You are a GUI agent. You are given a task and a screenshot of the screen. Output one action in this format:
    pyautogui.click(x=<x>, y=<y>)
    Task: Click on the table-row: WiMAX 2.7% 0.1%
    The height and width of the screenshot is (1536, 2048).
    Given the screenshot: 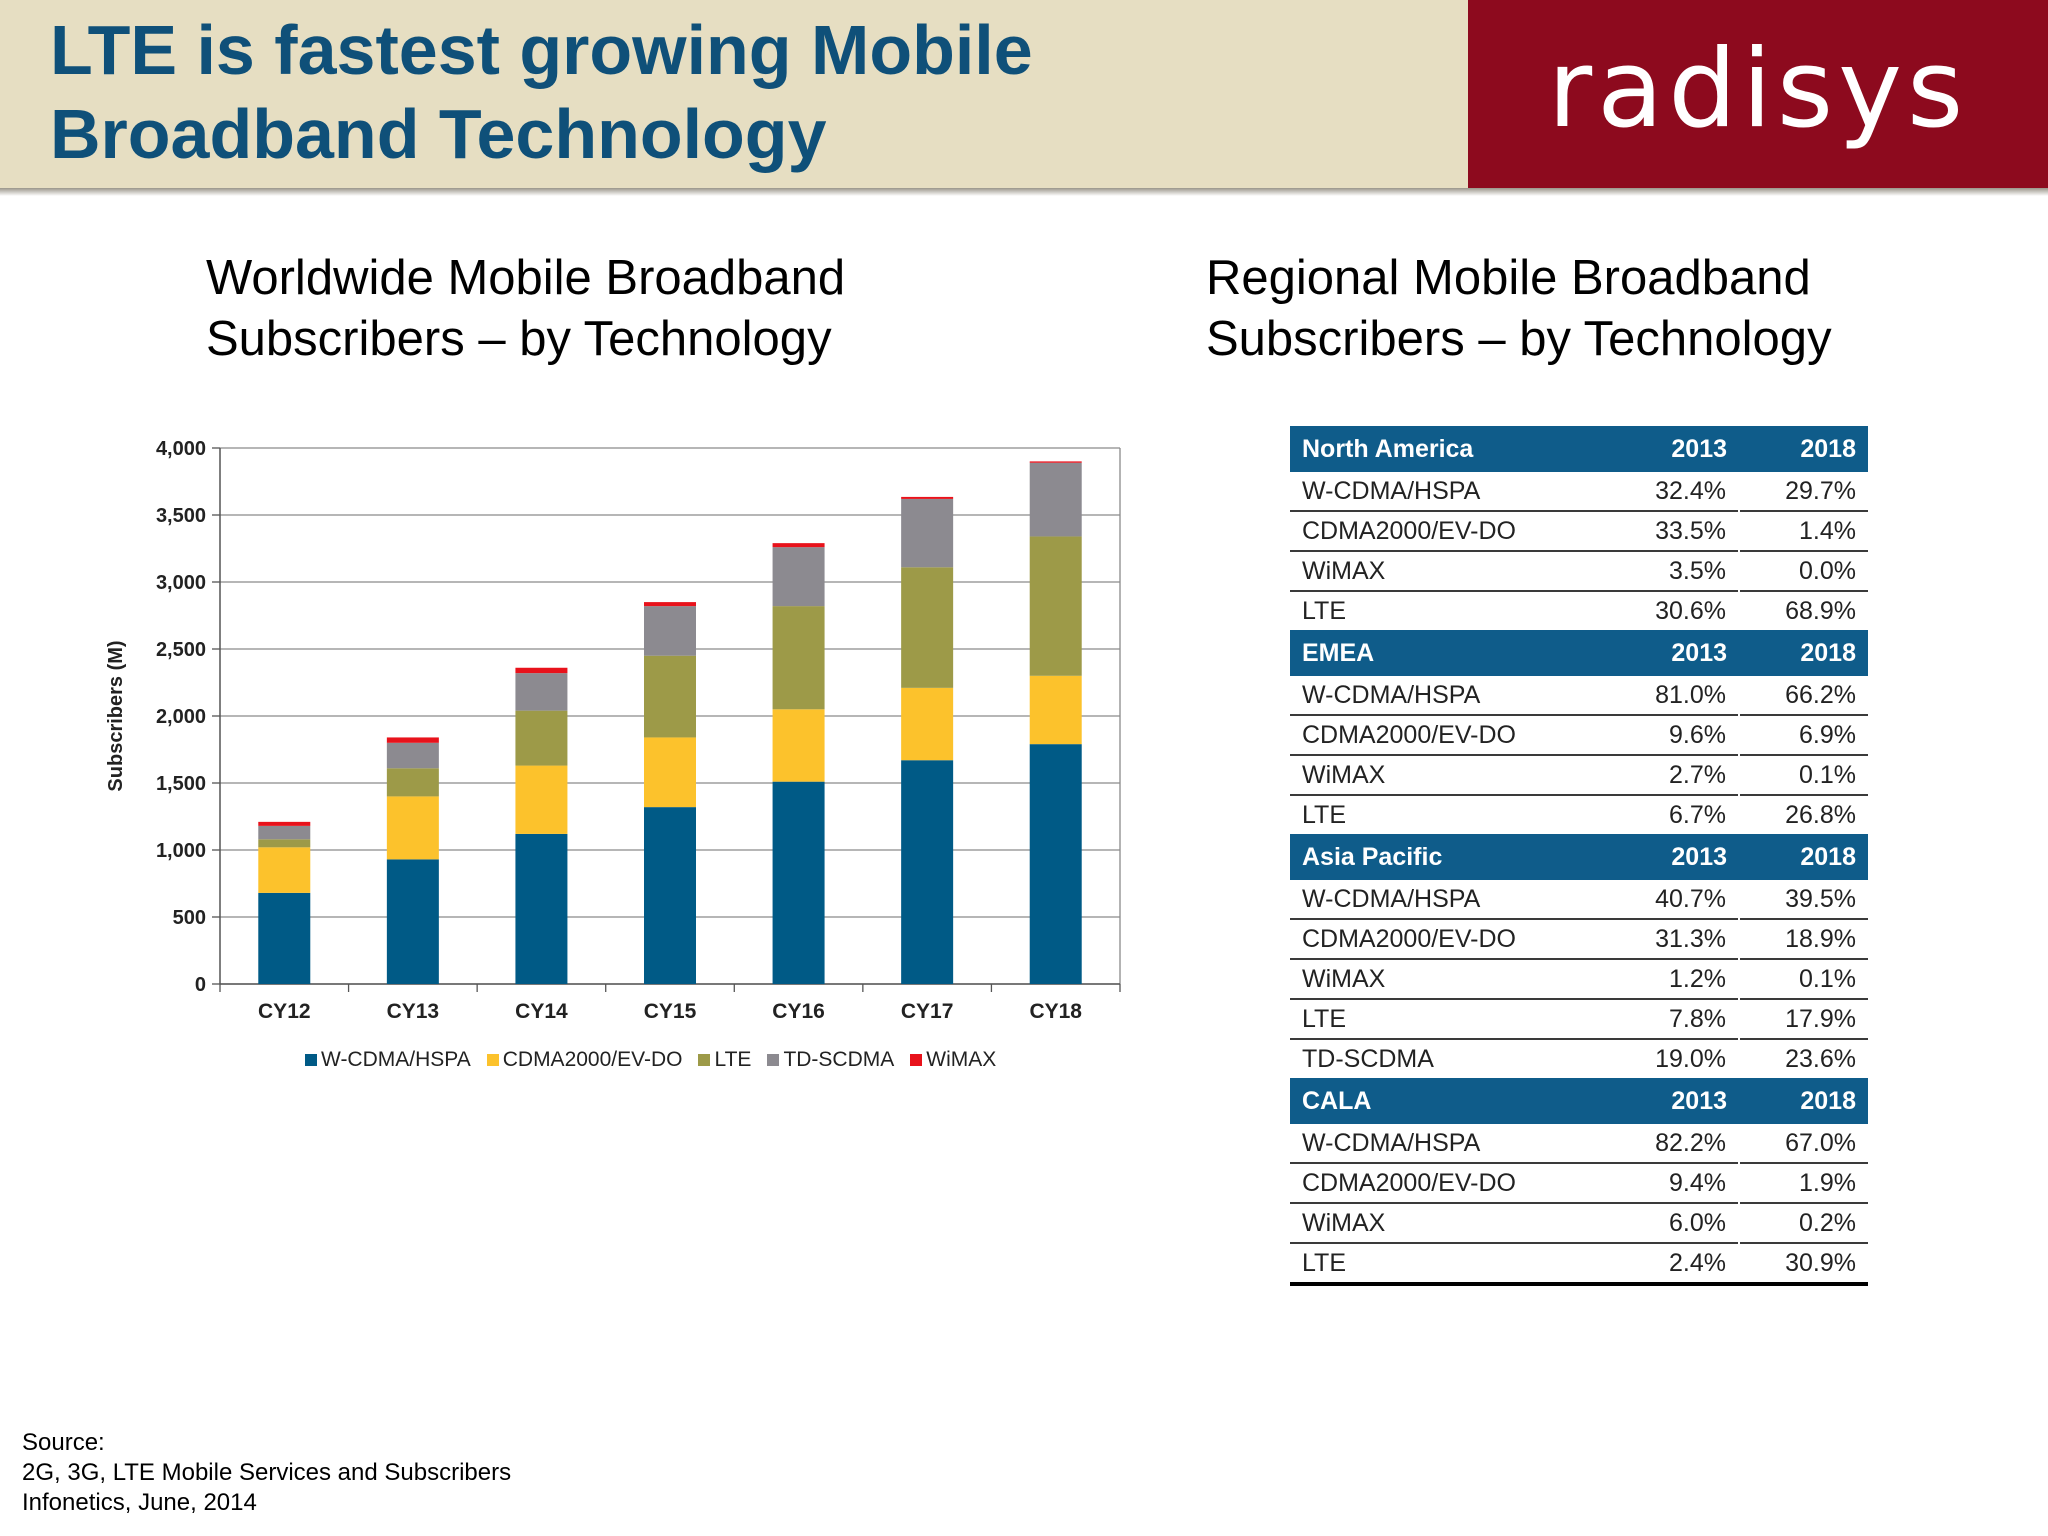 What is the action you would take?
    pyautogui.click(x=1579, y=774)
    